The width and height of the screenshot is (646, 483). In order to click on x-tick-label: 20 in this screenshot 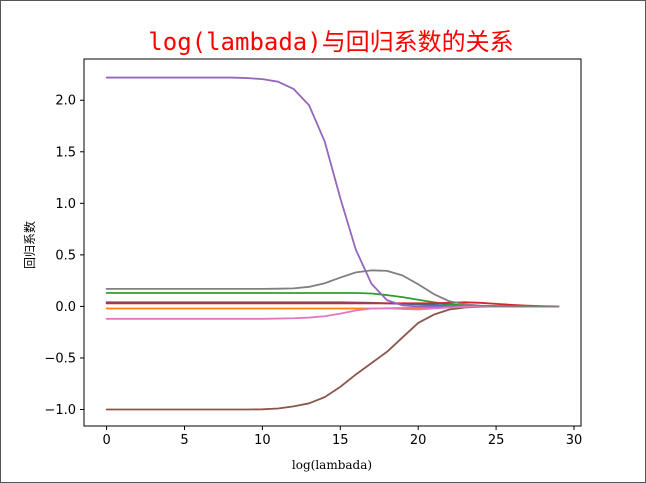, I will do `click(418, 440)`.